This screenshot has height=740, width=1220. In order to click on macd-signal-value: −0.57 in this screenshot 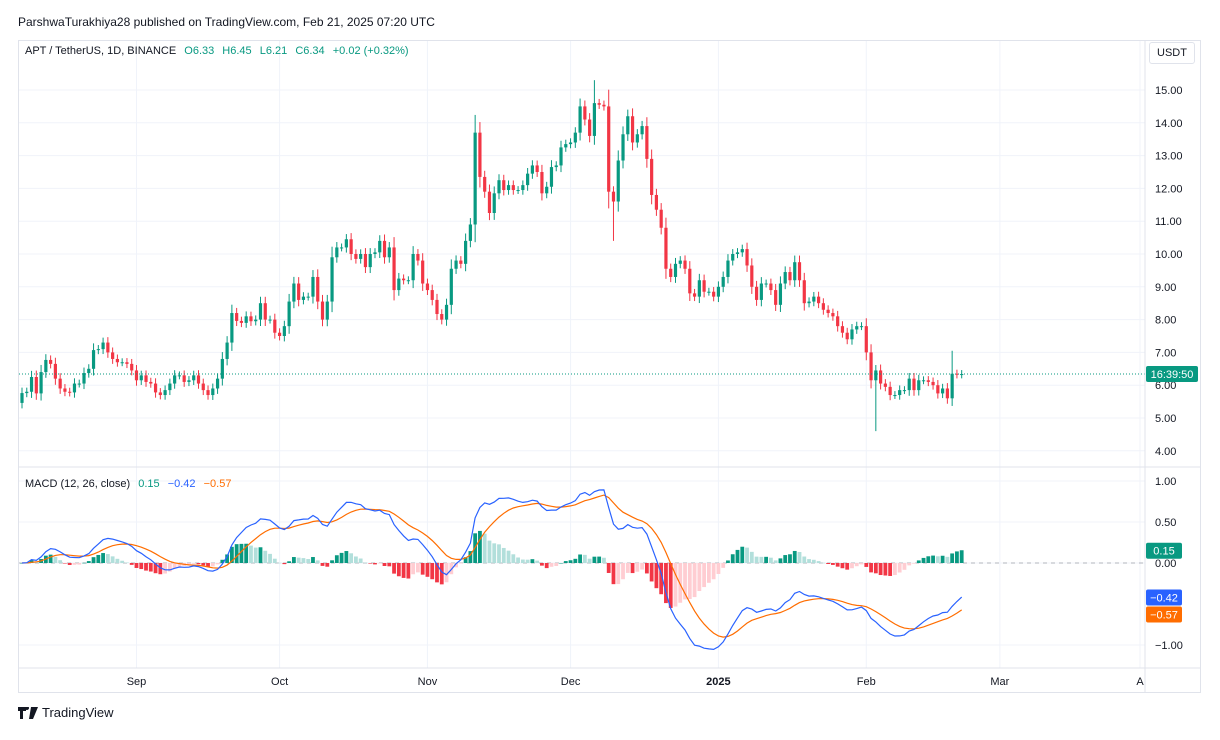, I will do `click(217, 484)`.